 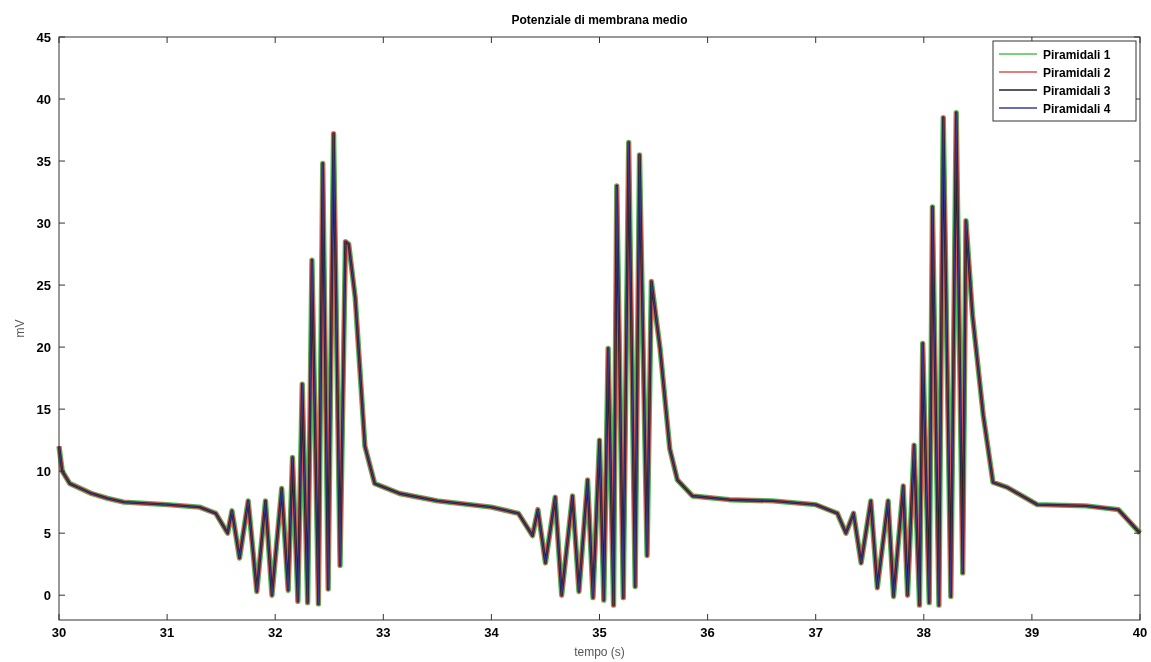 I want to click on x-tick-label: 34, so click(x=492, y=632).